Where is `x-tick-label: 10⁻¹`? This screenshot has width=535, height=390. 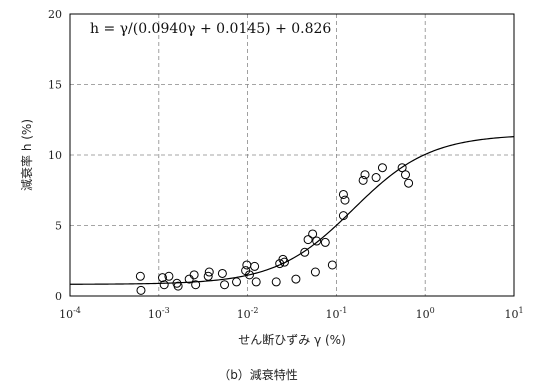 x-tick-label: 10⁻¹ is located at coordinates (337, 313).